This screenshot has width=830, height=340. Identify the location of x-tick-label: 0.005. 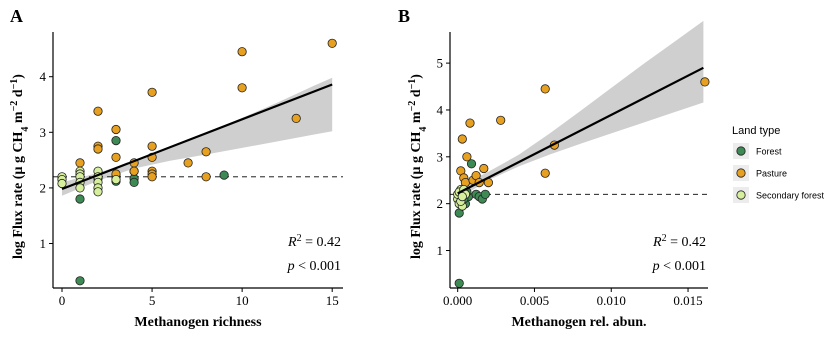
(534, 300).